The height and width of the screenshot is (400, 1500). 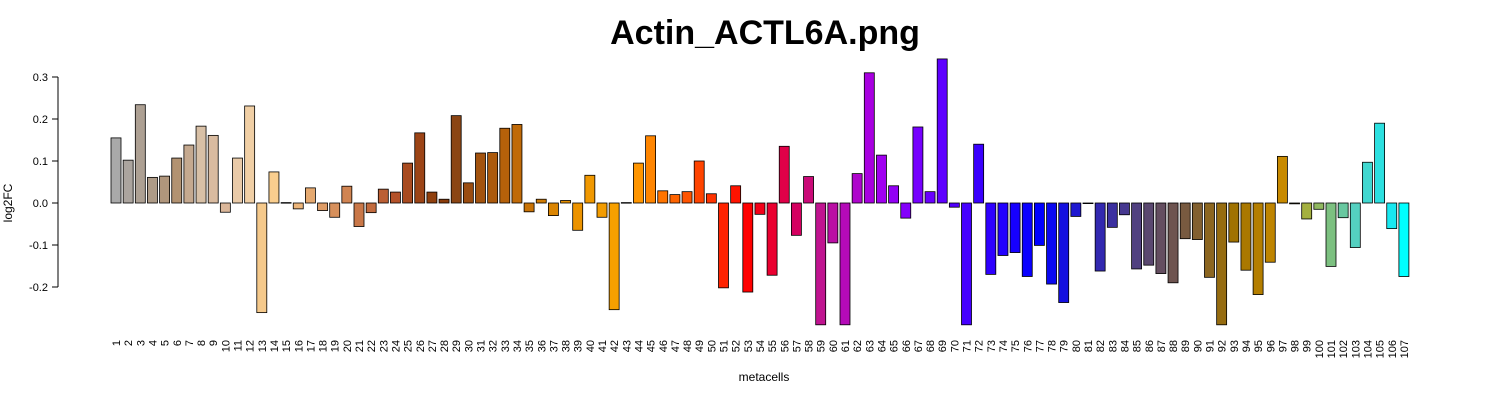 I want to click on x-tick-label: 42, so click(x=615, y=346).